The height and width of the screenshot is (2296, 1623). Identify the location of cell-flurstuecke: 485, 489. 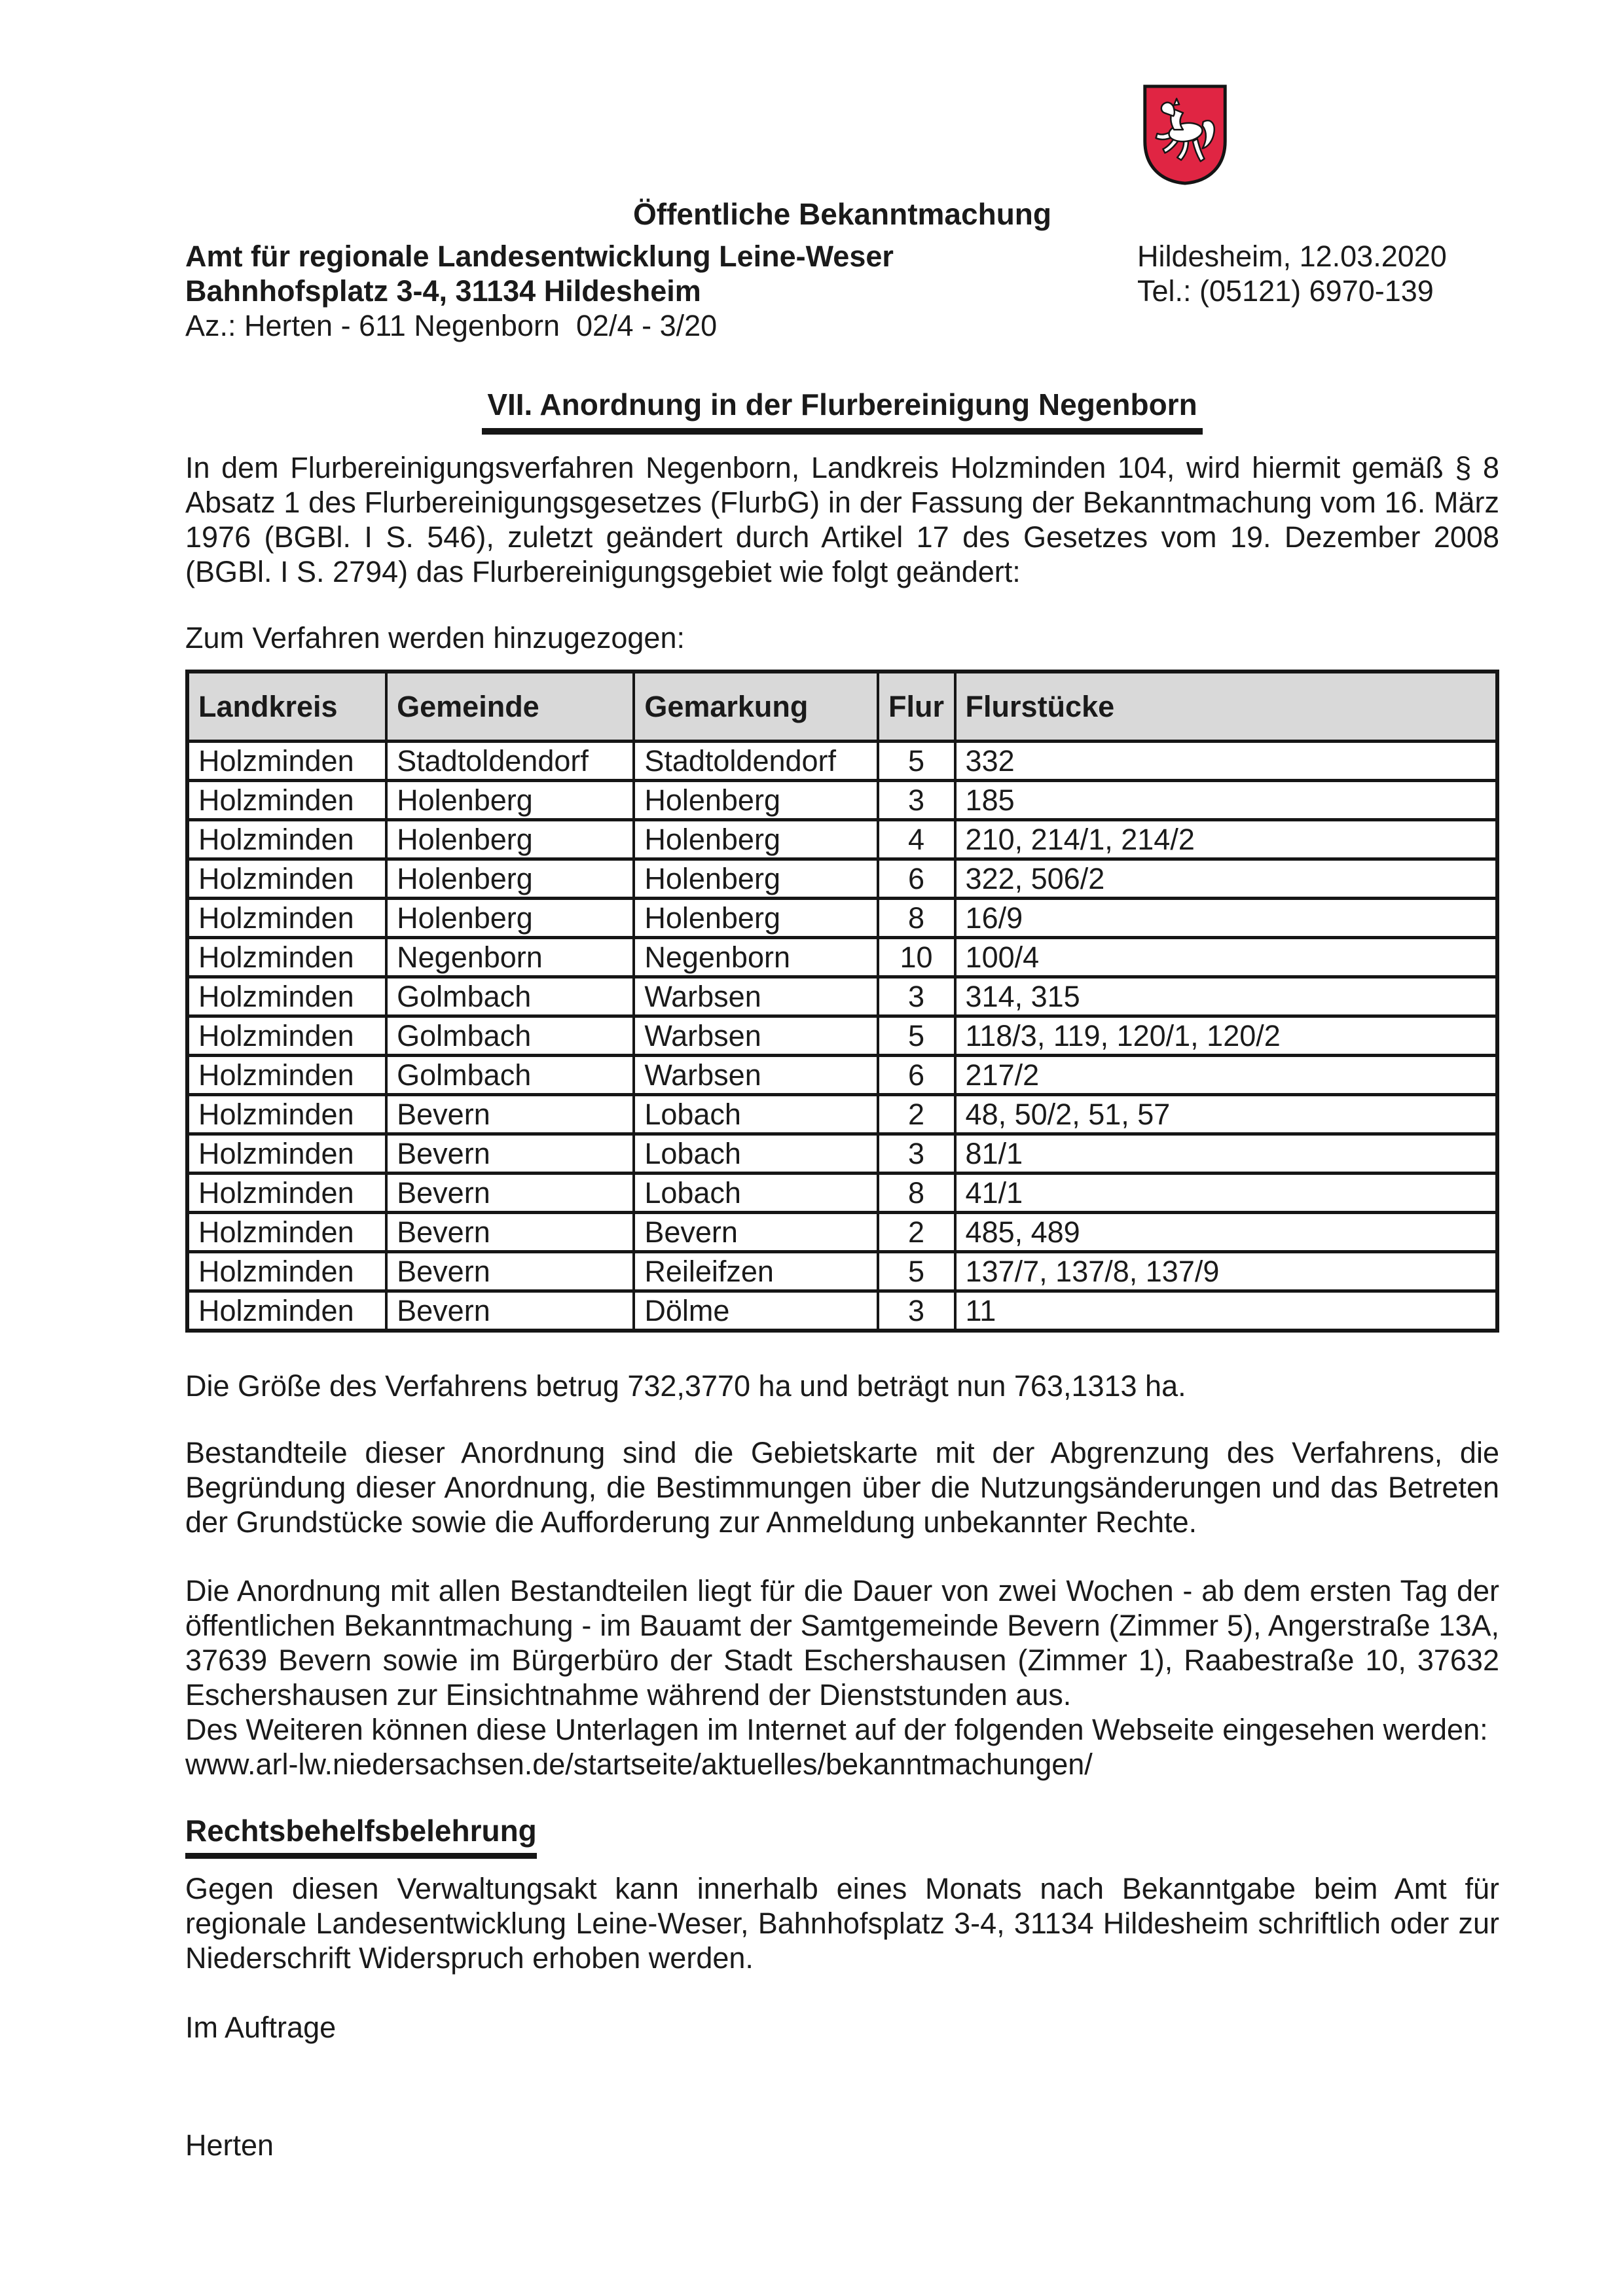
(1226, 1232).